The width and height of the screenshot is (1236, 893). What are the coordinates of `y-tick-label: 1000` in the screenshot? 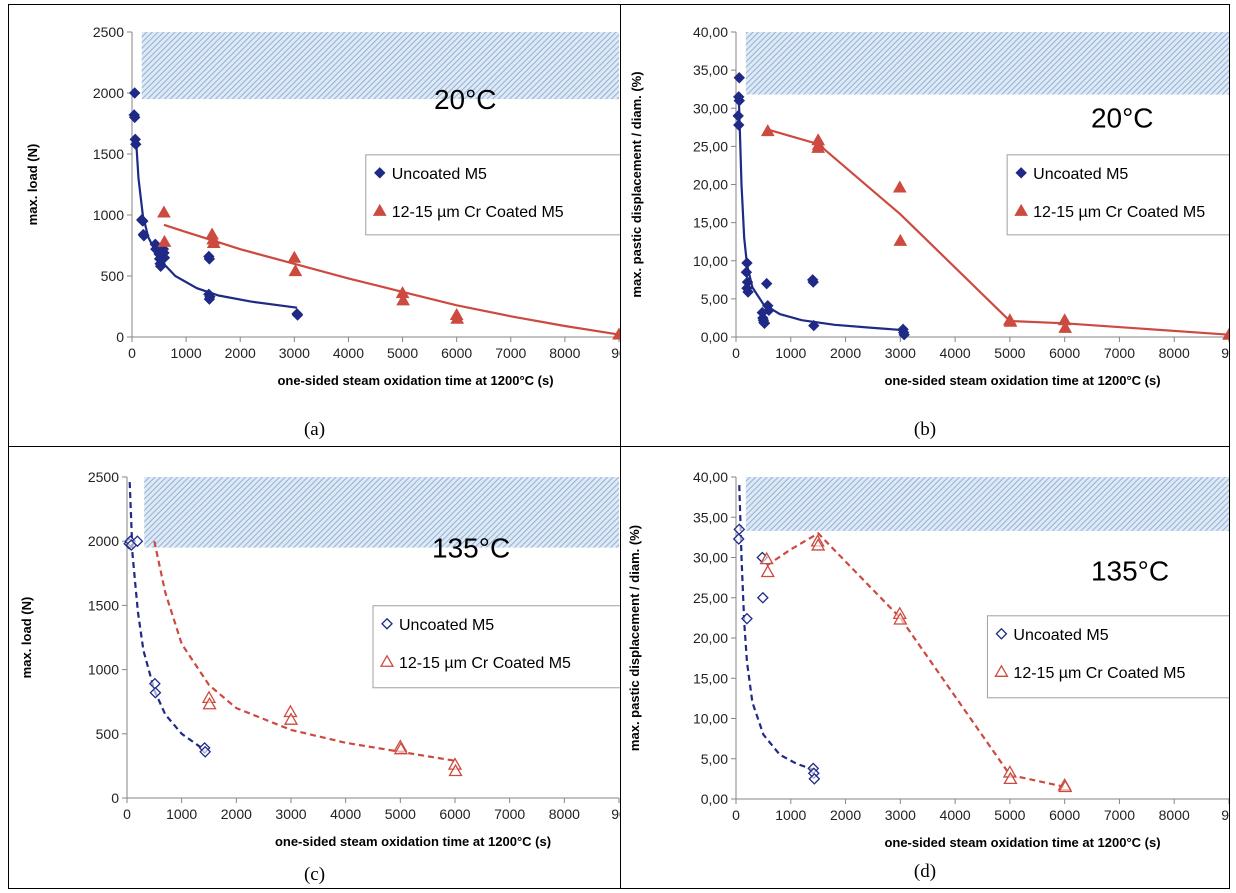 It's located at (108, 215).